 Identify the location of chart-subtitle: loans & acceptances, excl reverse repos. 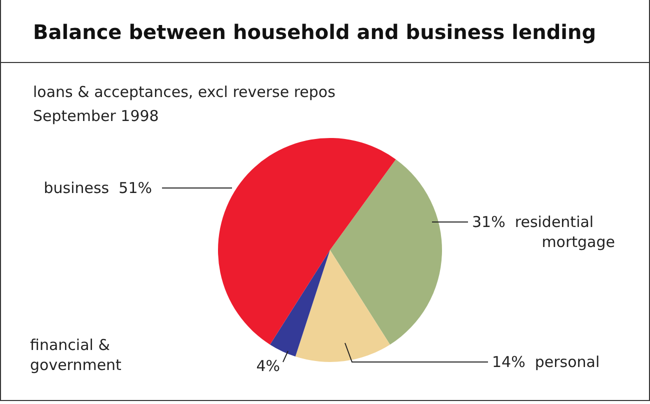
(184, 92).